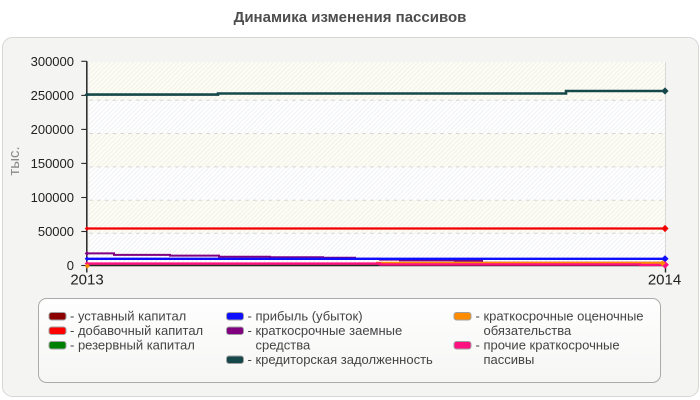  I want to click on svg-text: 250000, so click(52, 95).